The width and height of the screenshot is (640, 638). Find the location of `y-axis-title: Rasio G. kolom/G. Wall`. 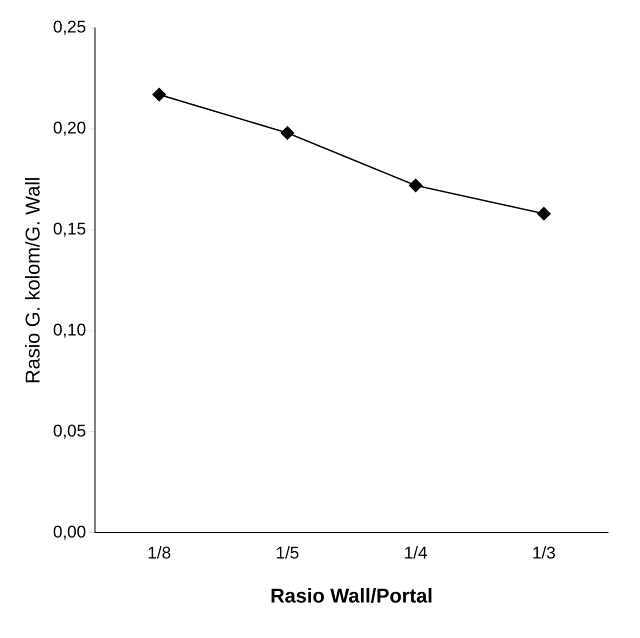

y-axis-title: Rasio G. kolom/G. Wall is located at coordinates (33, 280).